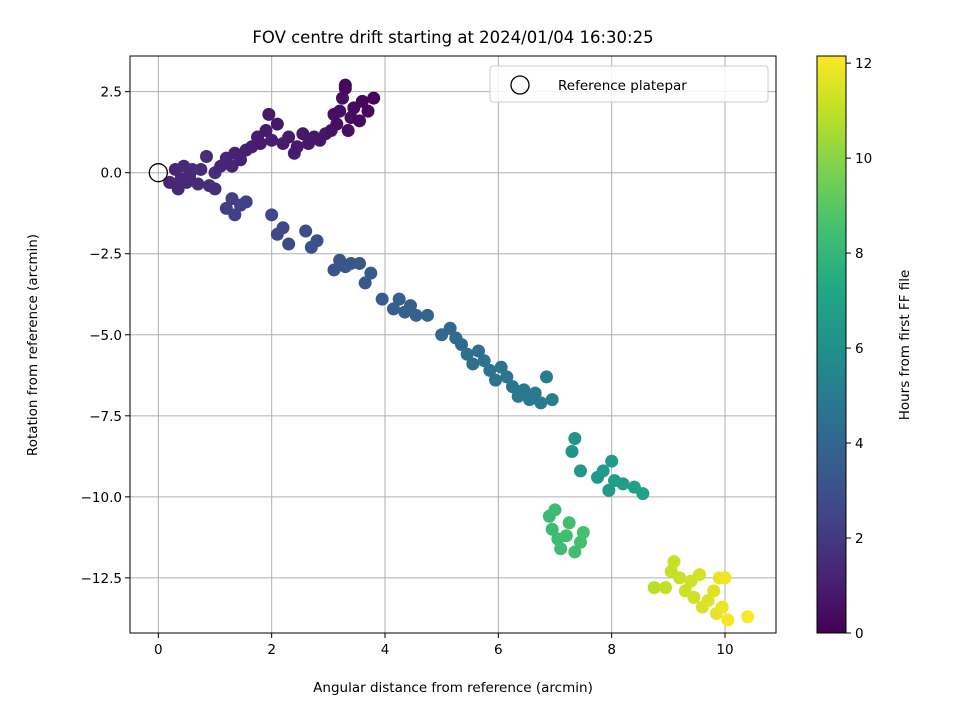 This screenshot has width=960, height=720. What do you see at coordinates (101, 498) in the screenshot?
I see `y-tick-label: −10.0` at bounding box center [101, 498].